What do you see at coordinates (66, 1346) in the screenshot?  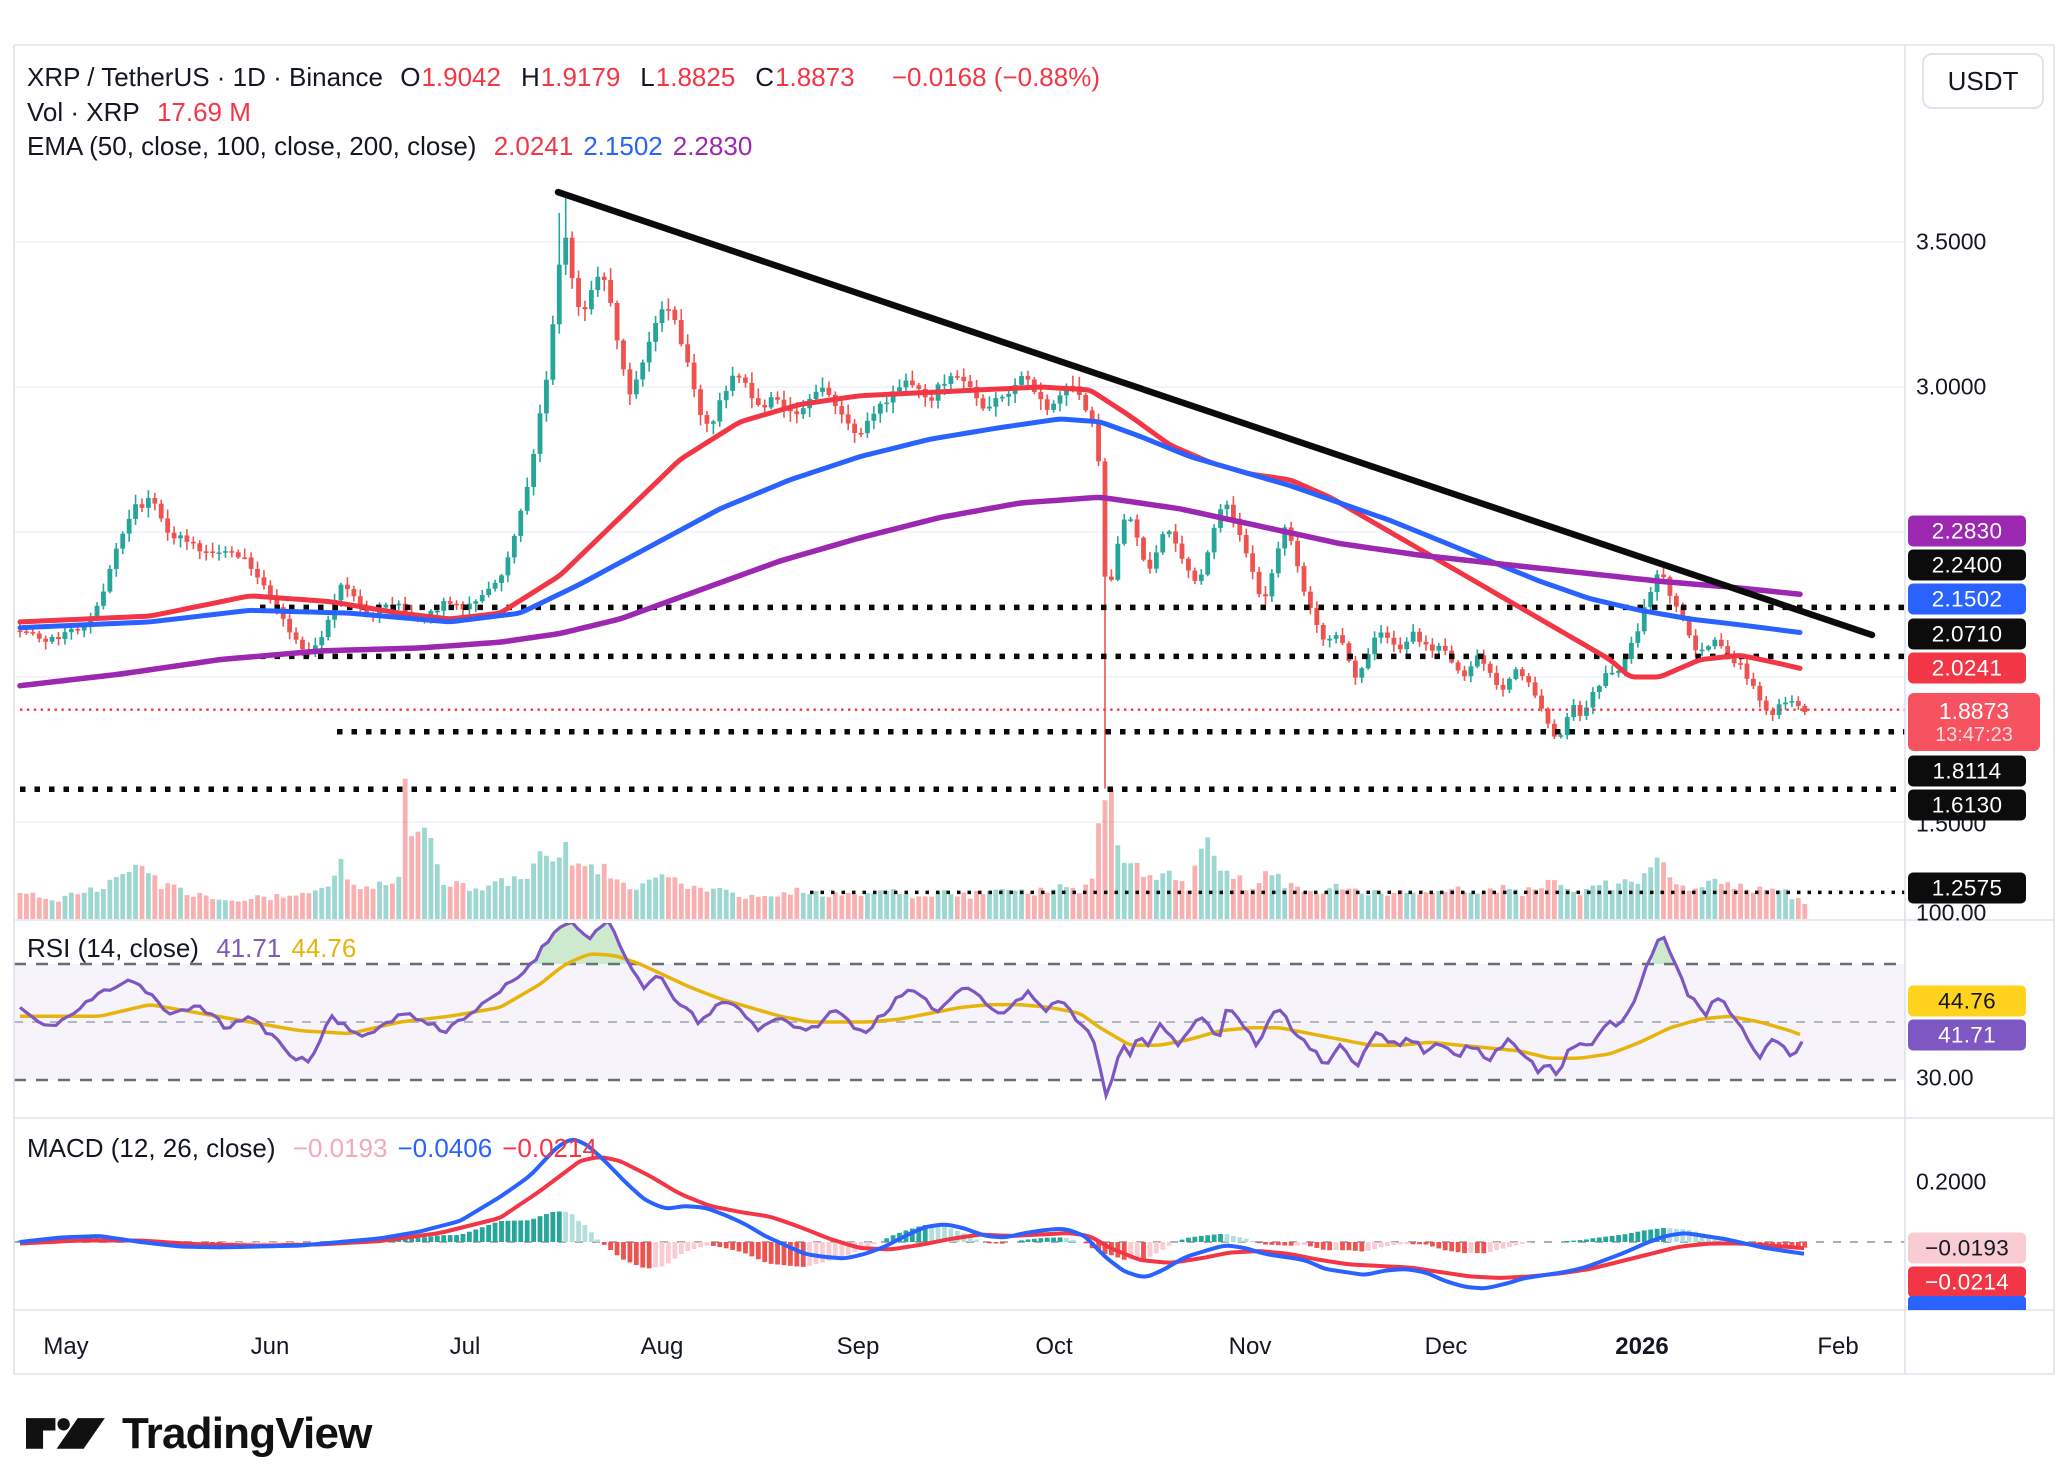 I see `time-axis-label: May` at bounding box center [66, 1346].